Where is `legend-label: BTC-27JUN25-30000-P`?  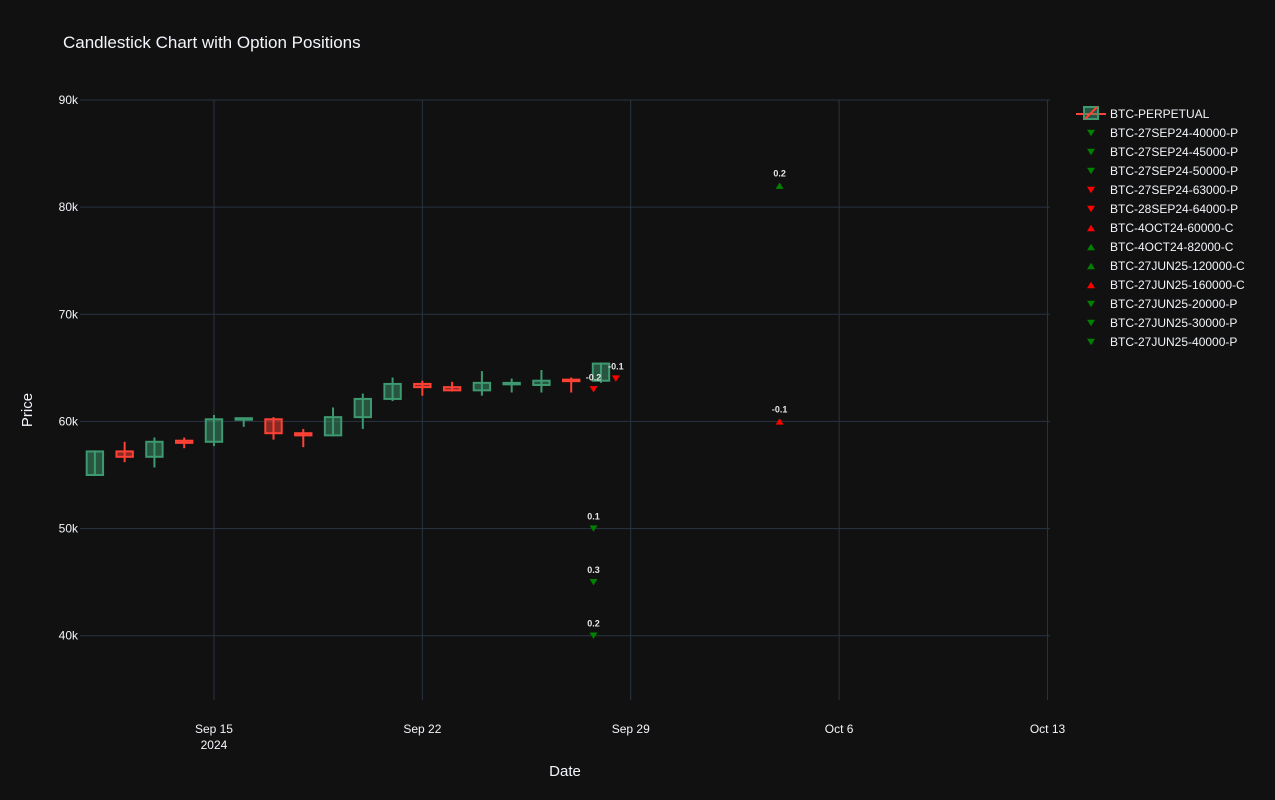
legend-label: BTC-27JUN25-30000-P is located at coordinates (1173, 323).